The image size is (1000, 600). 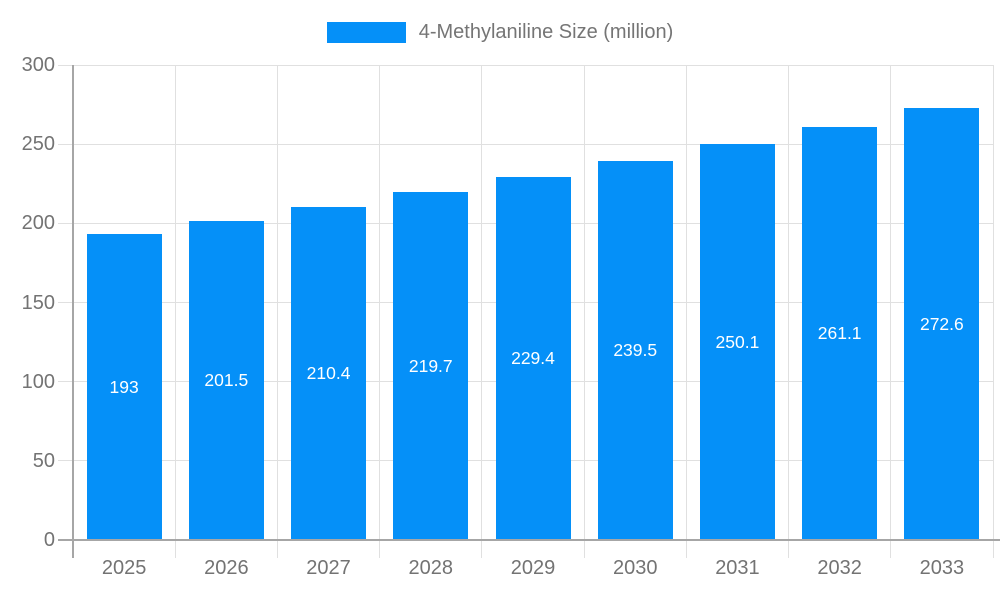 I want to click on legend-series-label: 4-Methylaniline Size (million), so click(x=546, y=32).